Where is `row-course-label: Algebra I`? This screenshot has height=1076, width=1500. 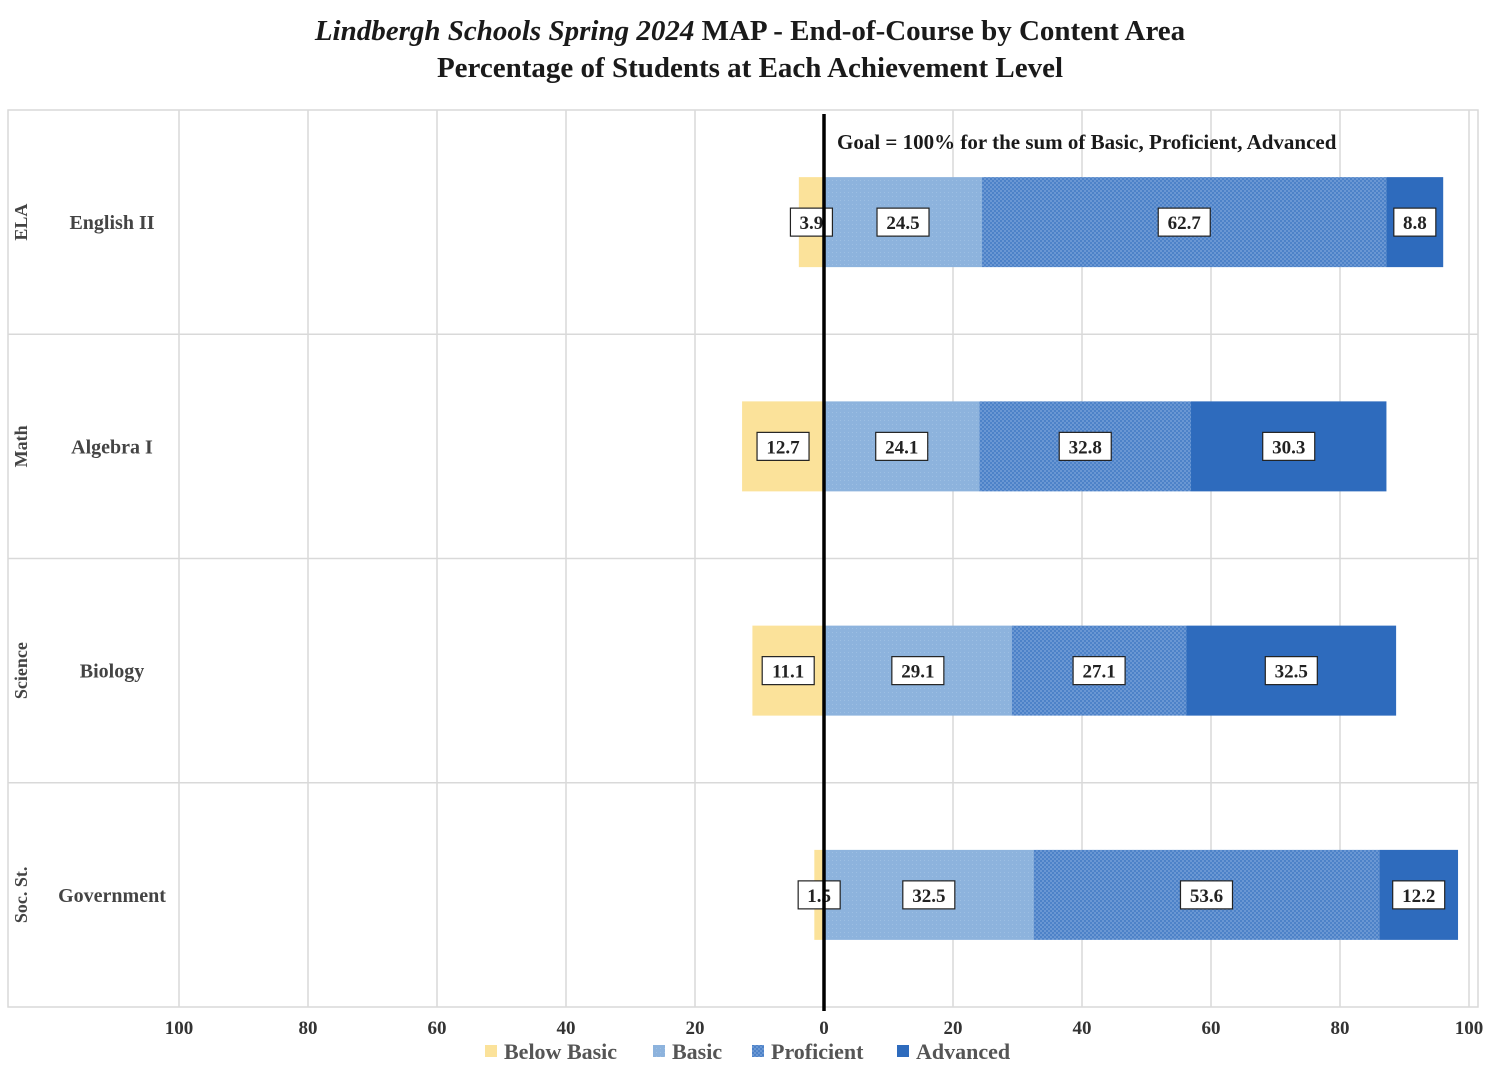
row-course-label: Algebra I is located at coordinates (112, 447).